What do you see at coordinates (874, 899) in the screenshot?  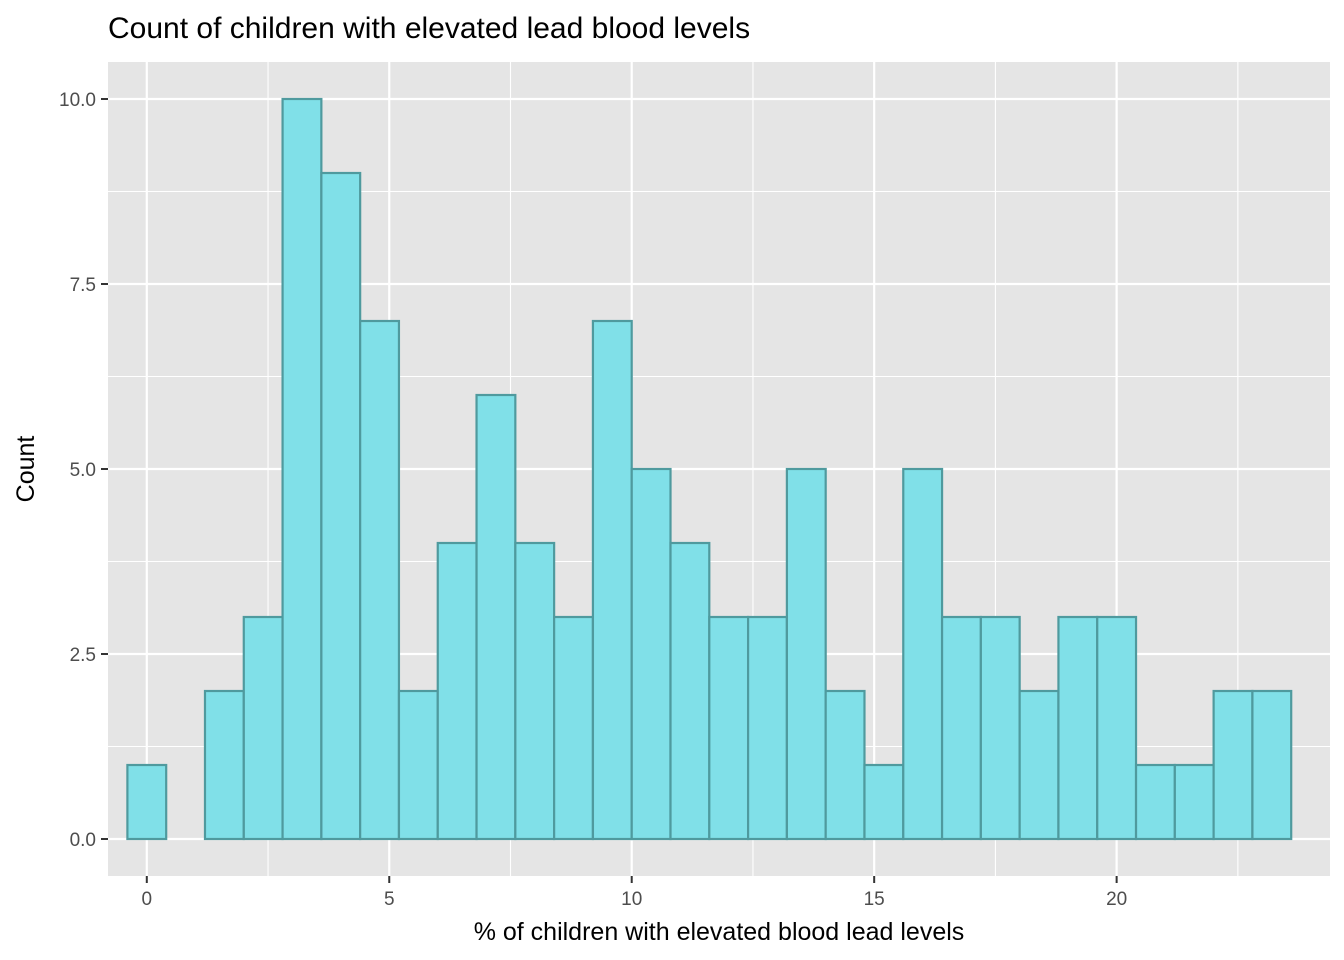 I see `x-tick-label: 15` at bounding box center [874, 899].